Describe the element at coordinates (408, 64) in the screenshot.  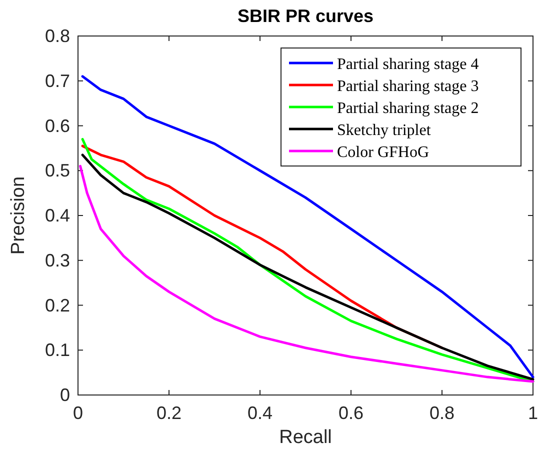
I see `legend-label: Partial sharing stage 4` at that location.